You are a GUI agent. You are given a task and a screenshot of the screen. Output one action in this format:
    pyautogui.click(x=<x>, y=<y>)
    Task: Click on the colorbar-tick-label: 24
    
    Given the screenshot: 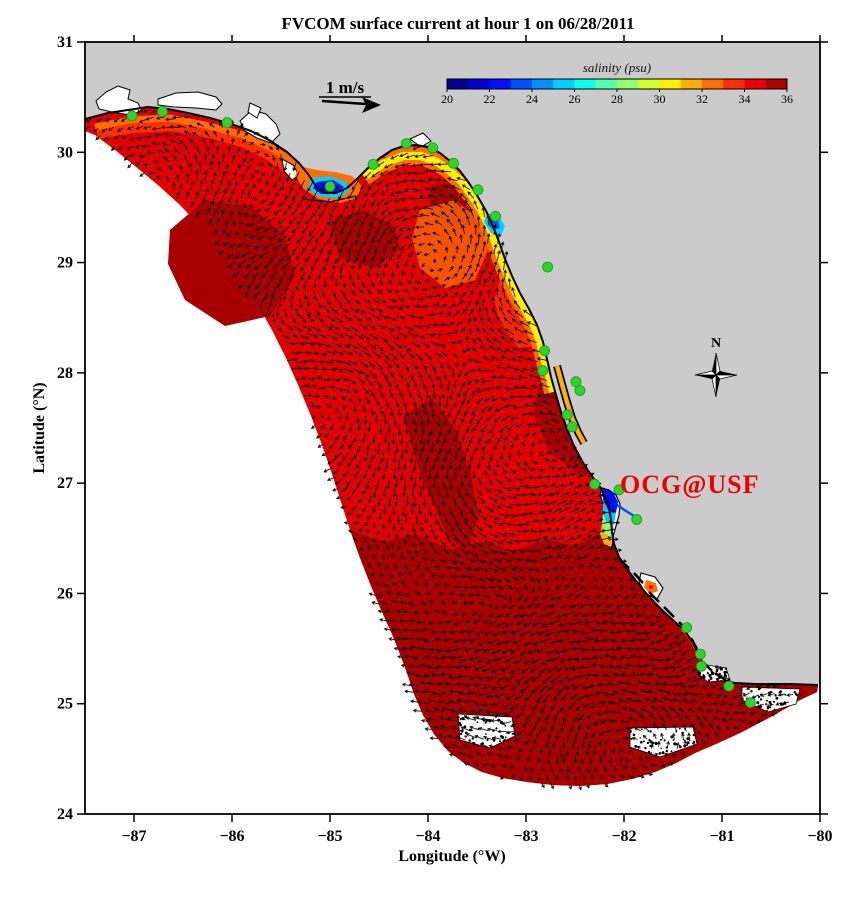 What is the action you would take?
    pyautogui.click(x=532, y=99)
    